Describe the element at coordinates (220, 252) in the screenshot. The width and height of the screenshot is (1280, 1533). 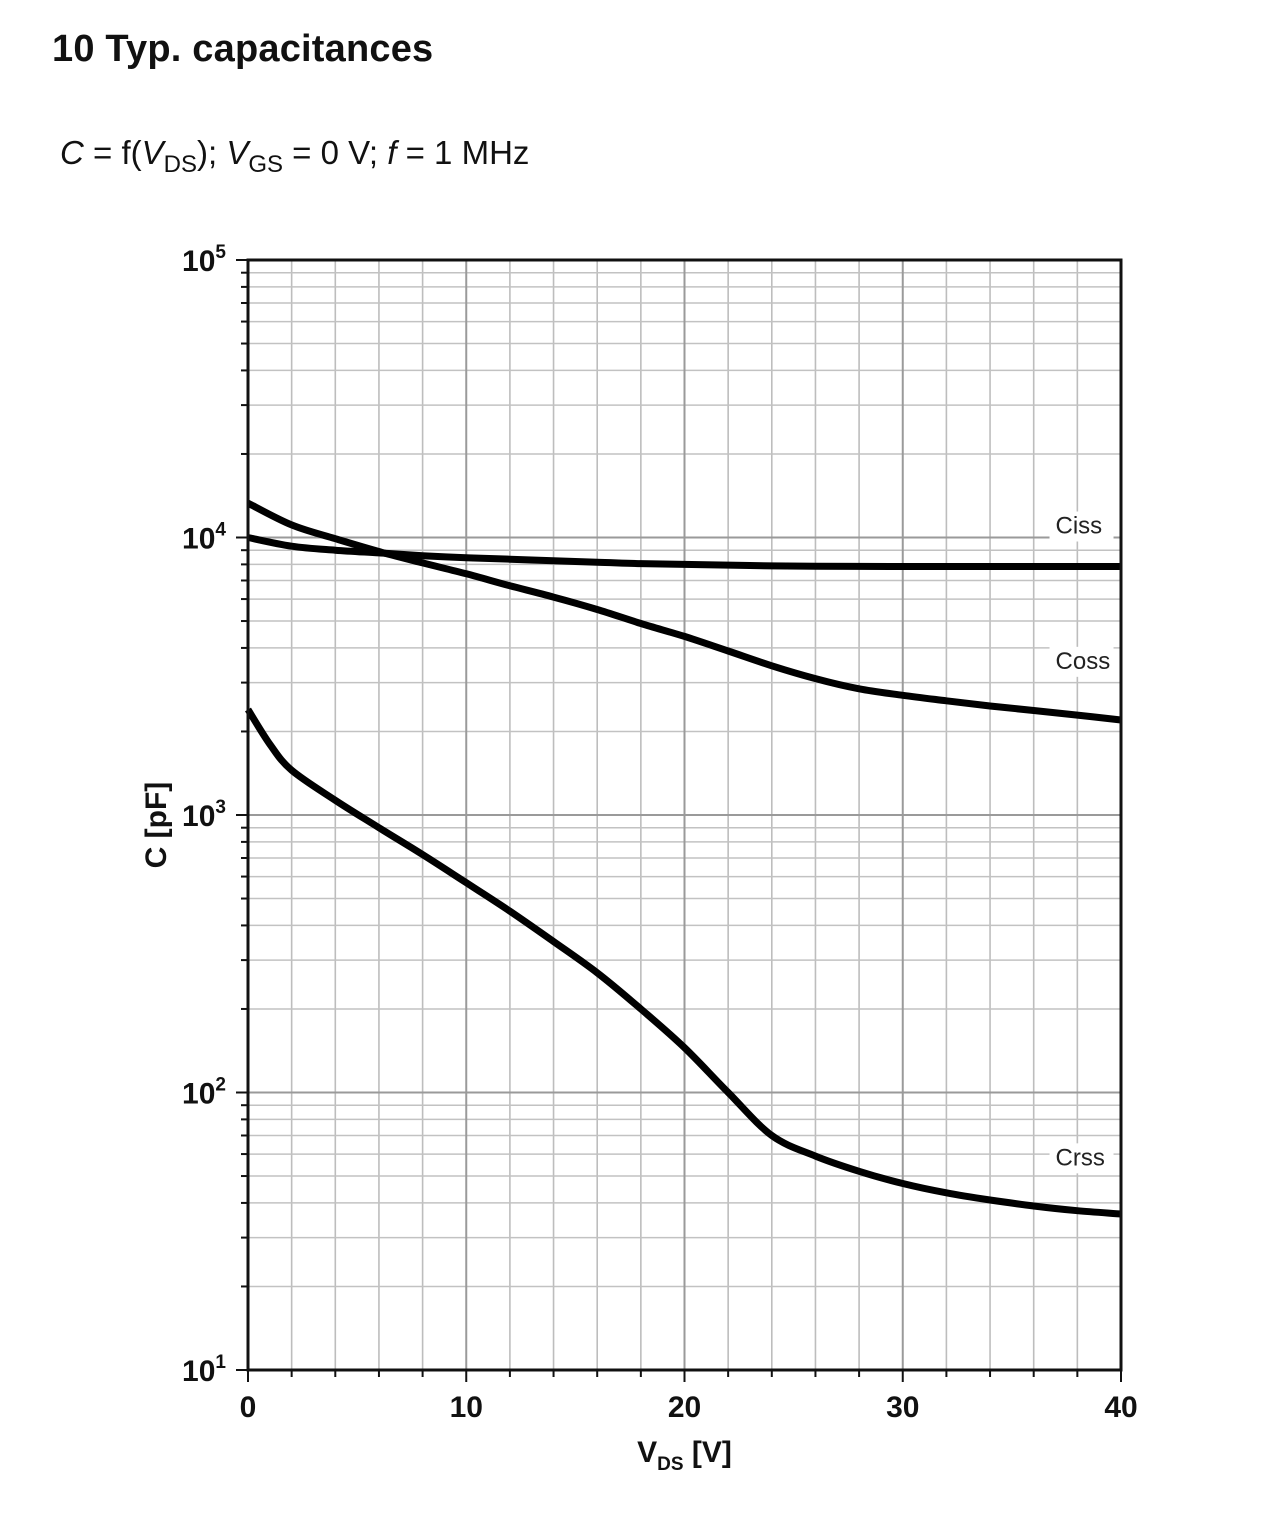
I see `y-tick-exponent: 5` at that location.